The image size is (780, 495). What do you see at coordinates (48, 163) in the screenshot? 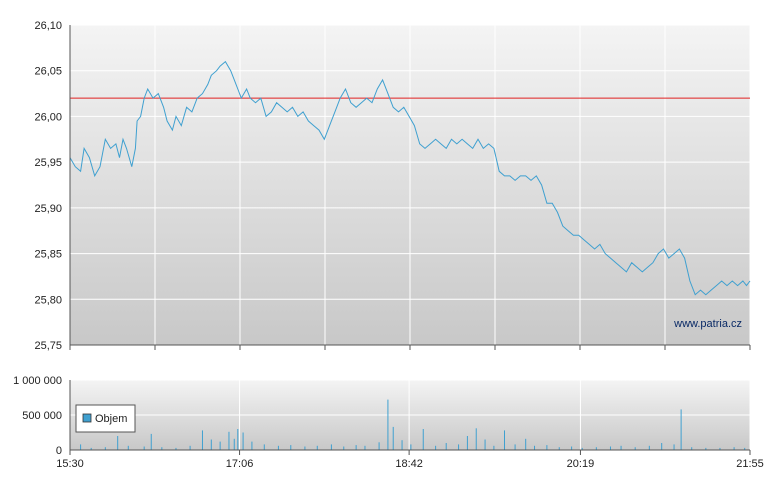
I see `price-y-tick-label: 25,95` at bounding box center [48, 163].